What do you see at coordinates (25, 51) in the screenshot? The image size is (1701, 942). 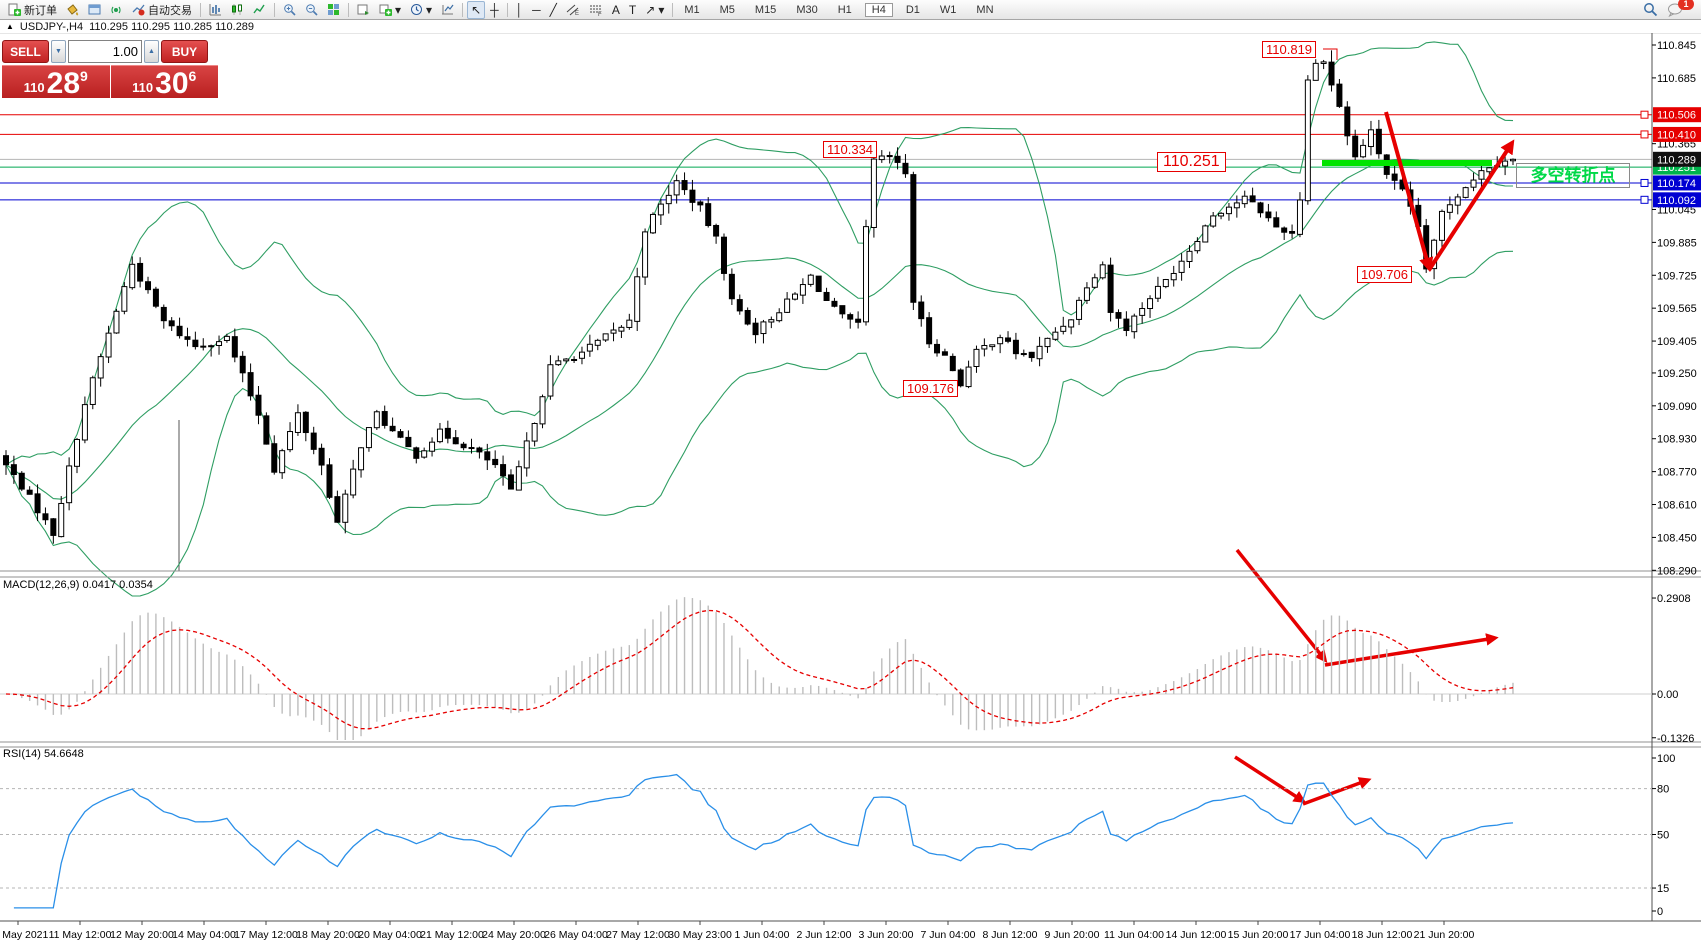 I see `sell-button: SELL` at bounding box center [25, 51].